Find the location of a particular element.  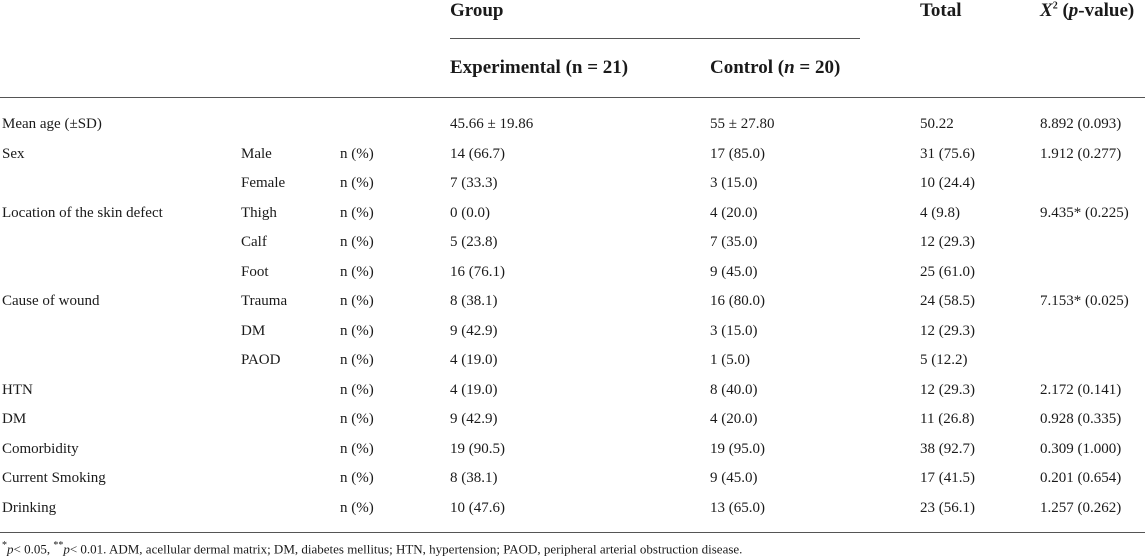

experimental-cell: 5 (23.8) is located at coordinates (474, 242).